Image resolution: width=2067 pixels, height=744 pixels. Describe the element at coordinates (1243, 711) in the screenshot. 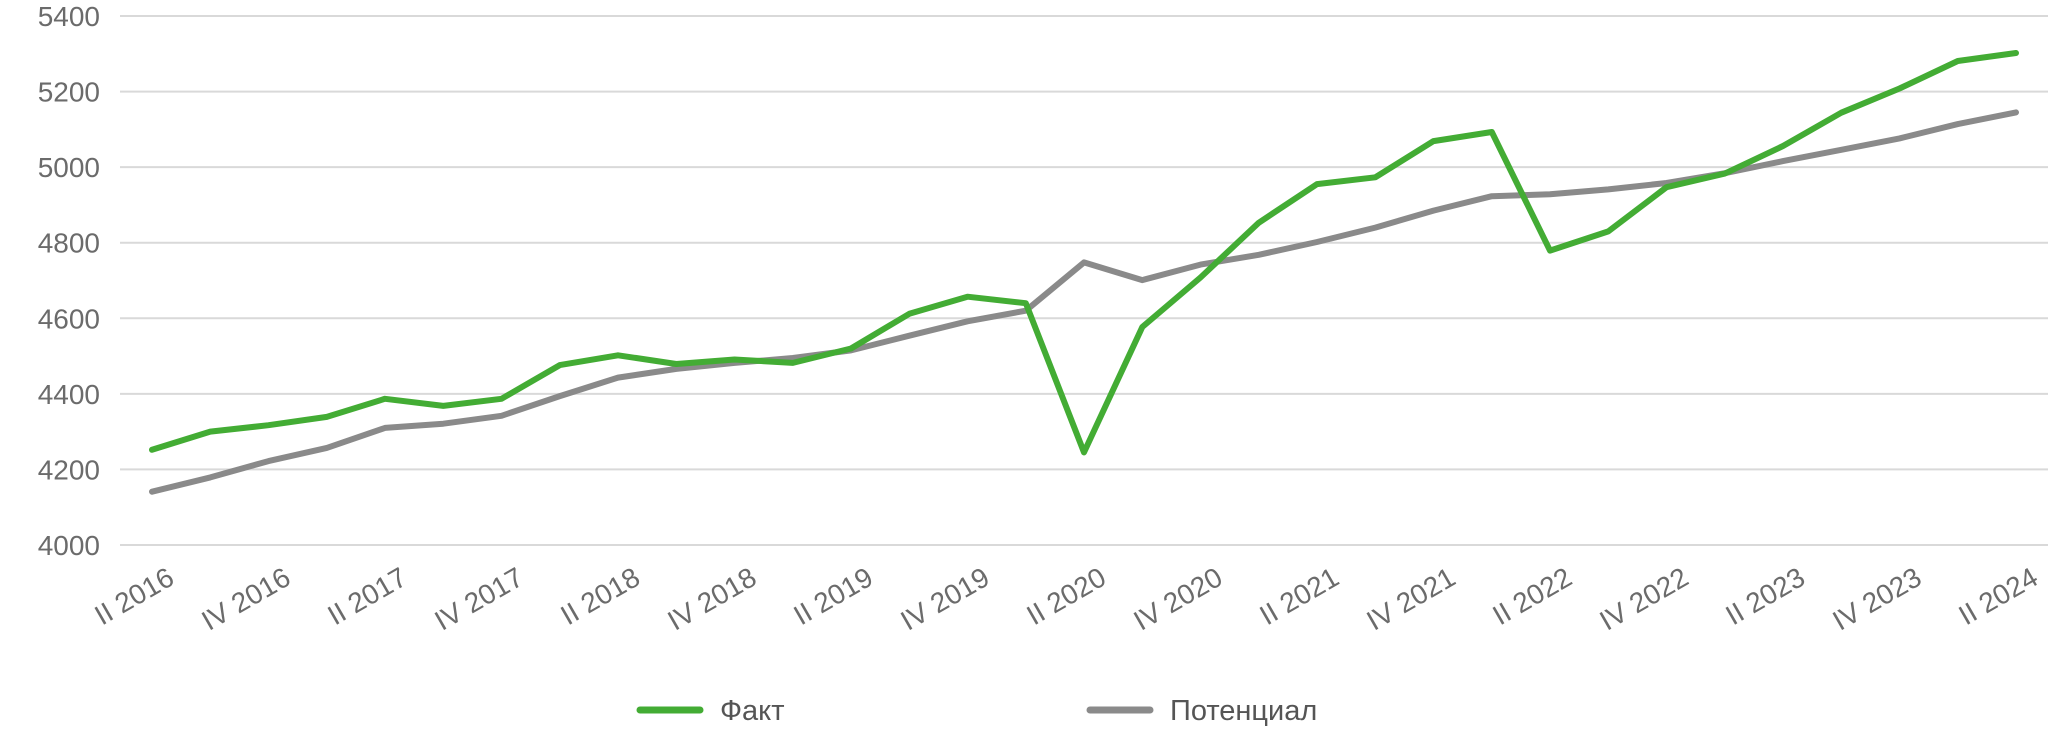

I see `legend-label: Потенциал` at that location.